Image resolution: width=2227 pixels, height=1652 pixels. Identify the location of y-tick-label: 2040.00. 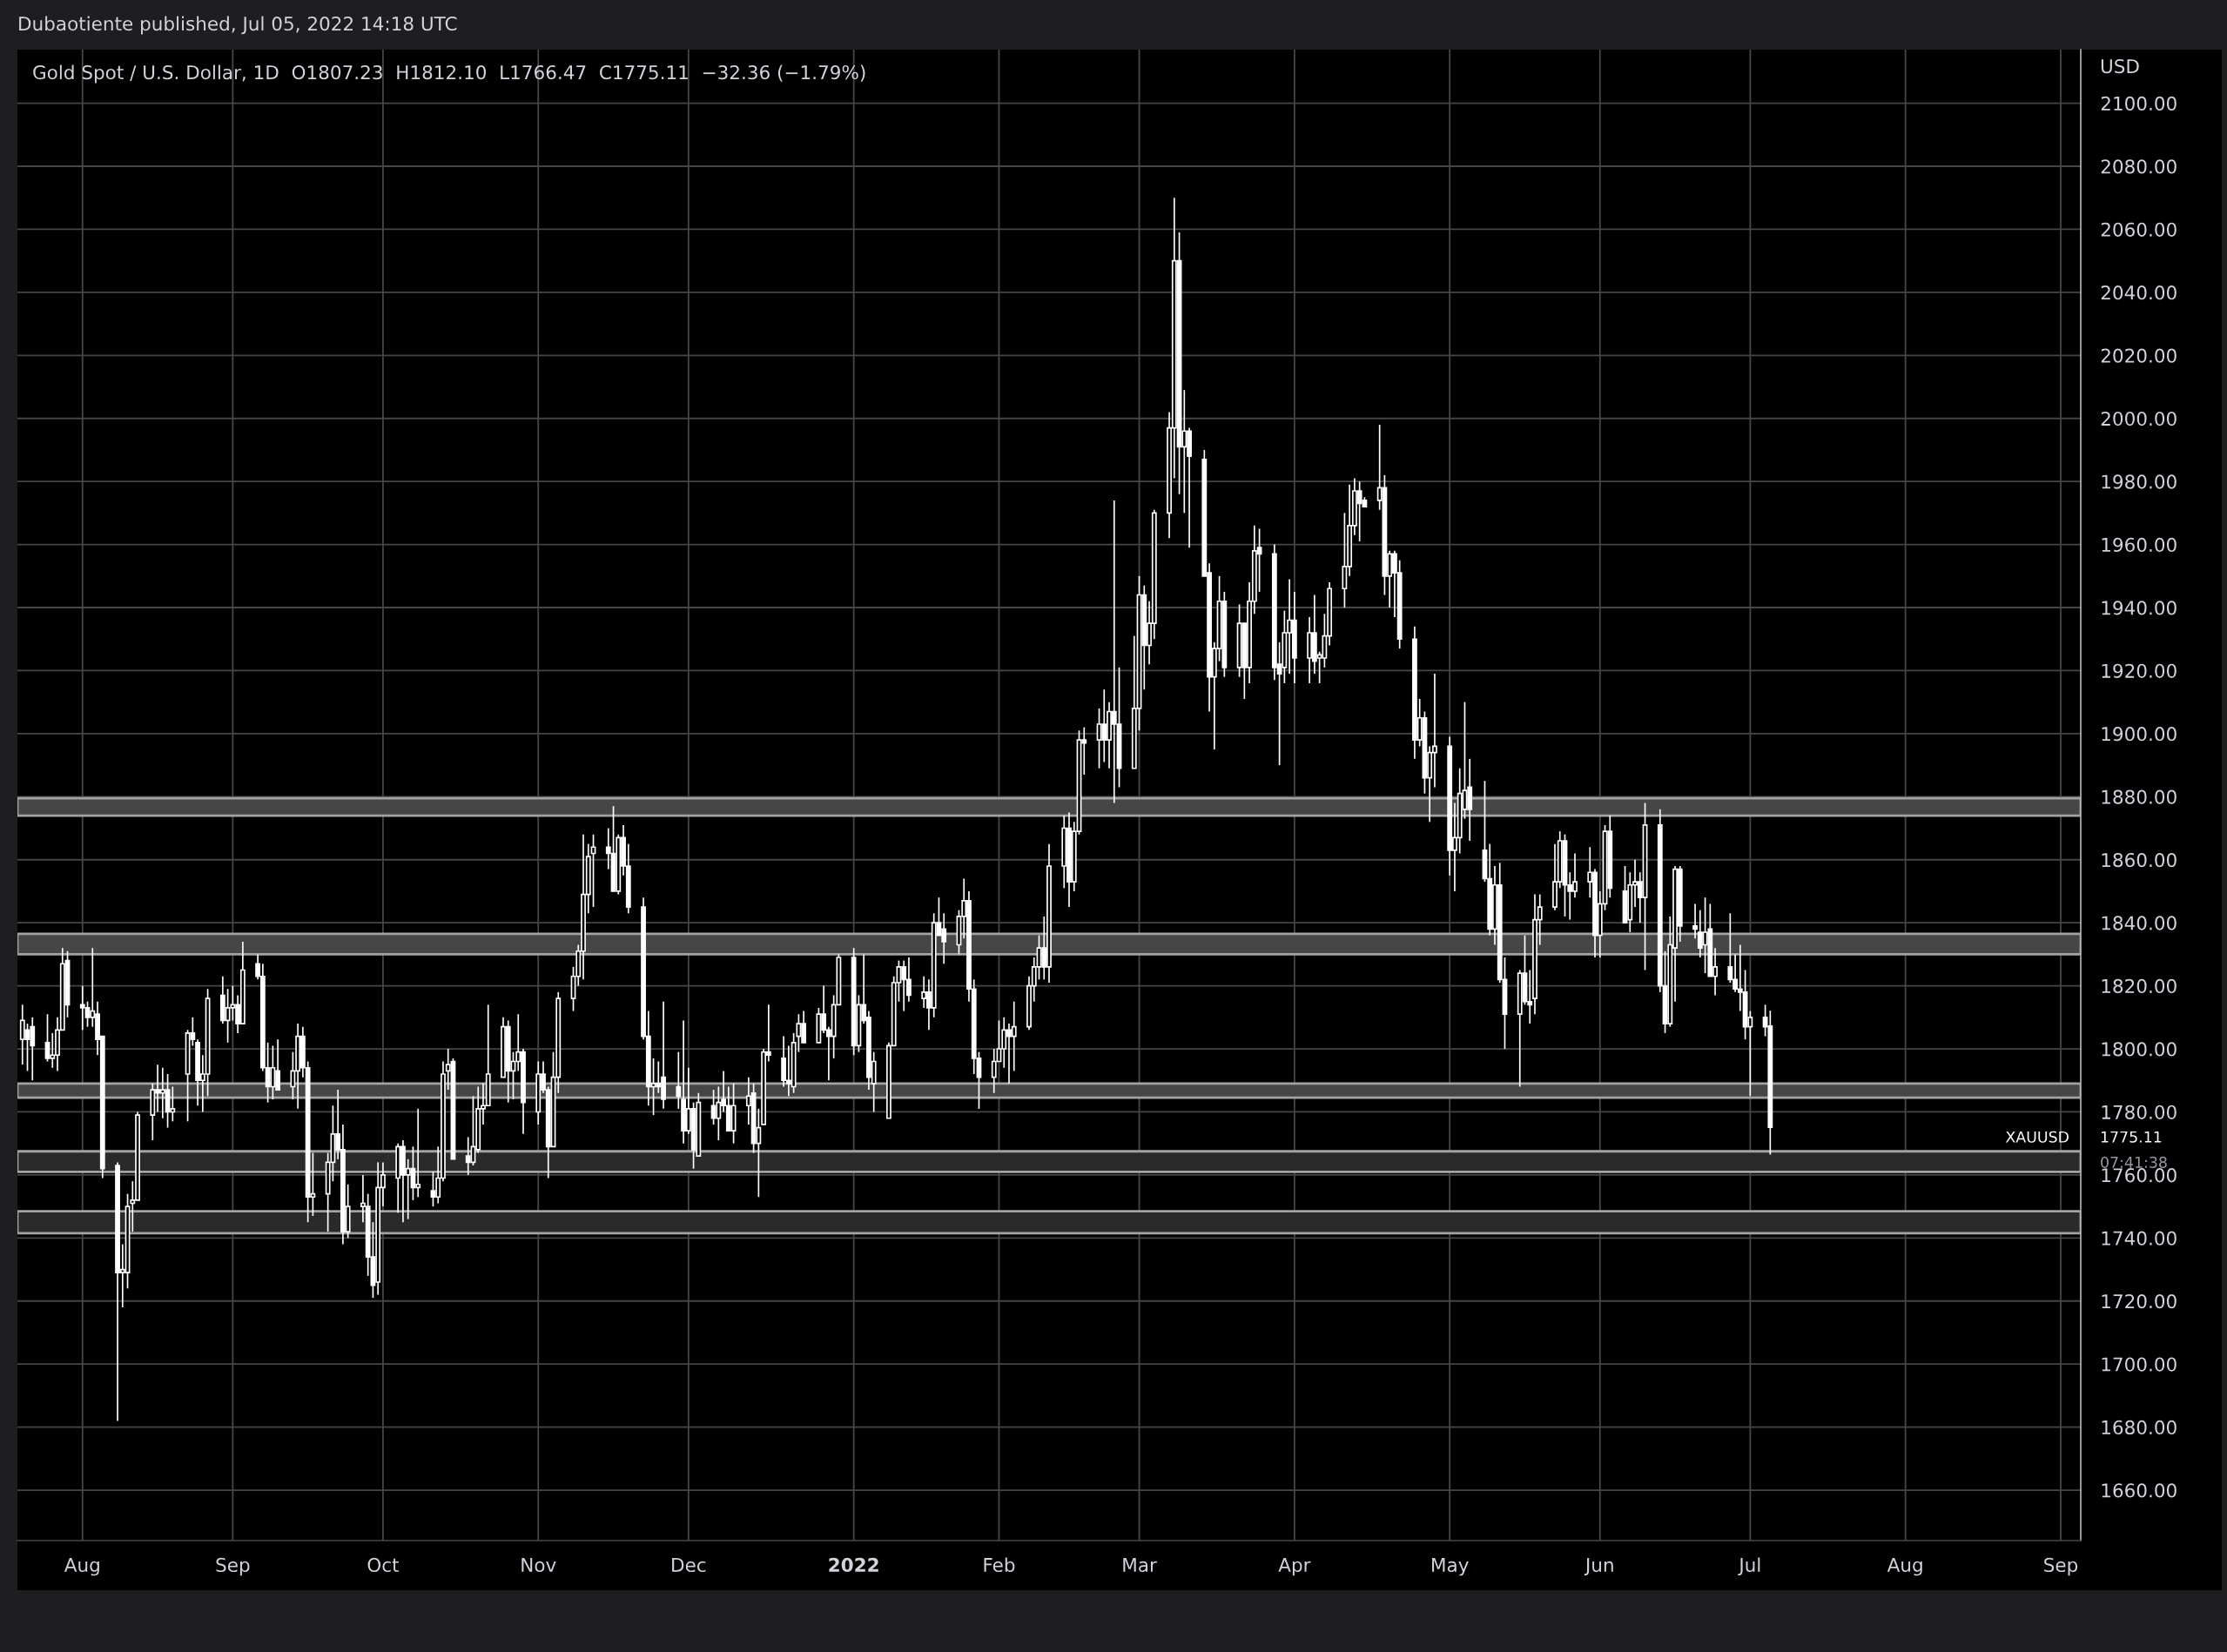
(2139, 293).